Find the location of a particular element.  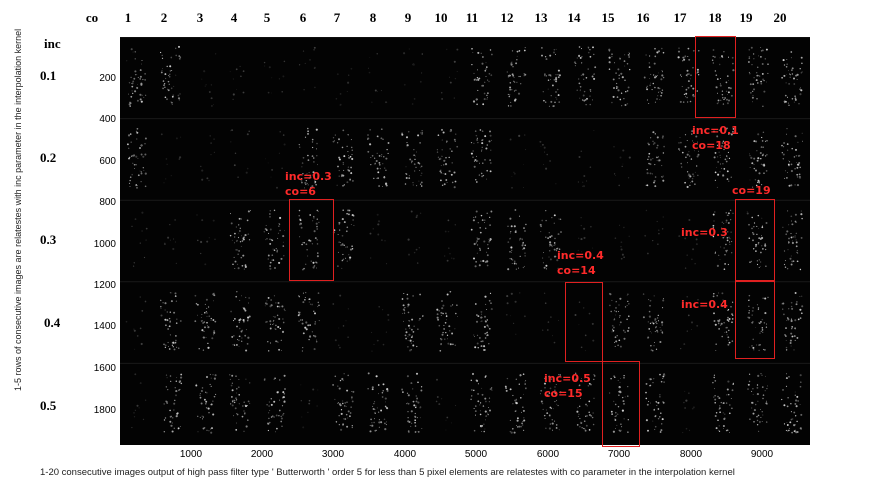

column-header-2: 2 is located at coordinates (164, 17).